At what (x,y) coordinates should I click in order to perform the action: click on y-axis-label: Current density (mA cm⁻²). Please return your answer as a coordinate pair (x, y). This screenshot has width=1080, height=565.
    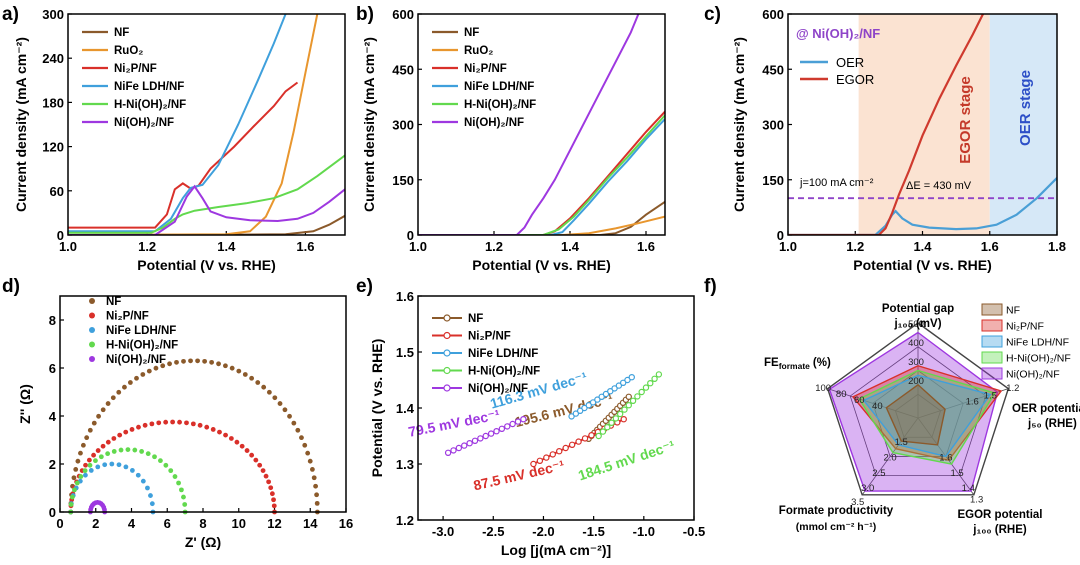
    Looking at the image, I should click on (21, 124).